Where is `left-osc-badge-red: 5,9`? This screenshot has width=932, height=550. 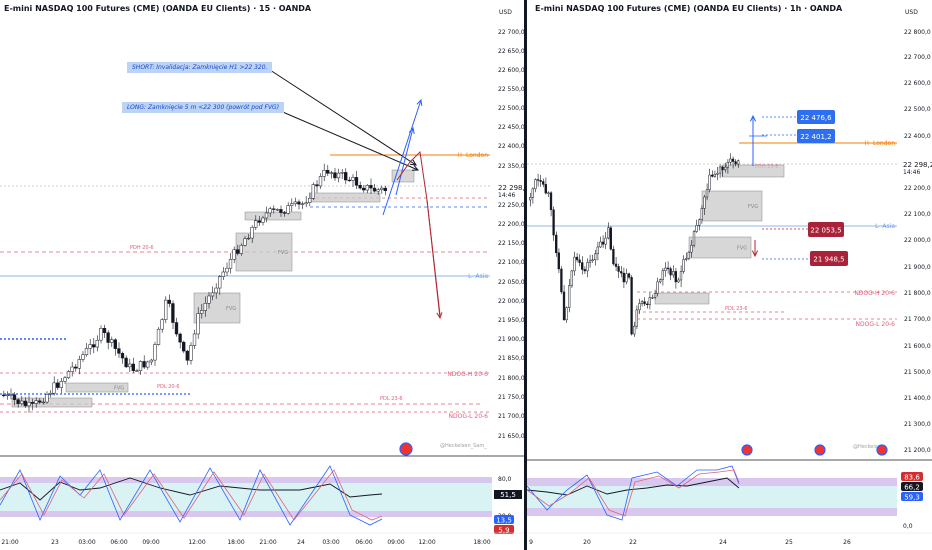 left-osc-badge-red: 5,9 is located at coordinates (503, 531).